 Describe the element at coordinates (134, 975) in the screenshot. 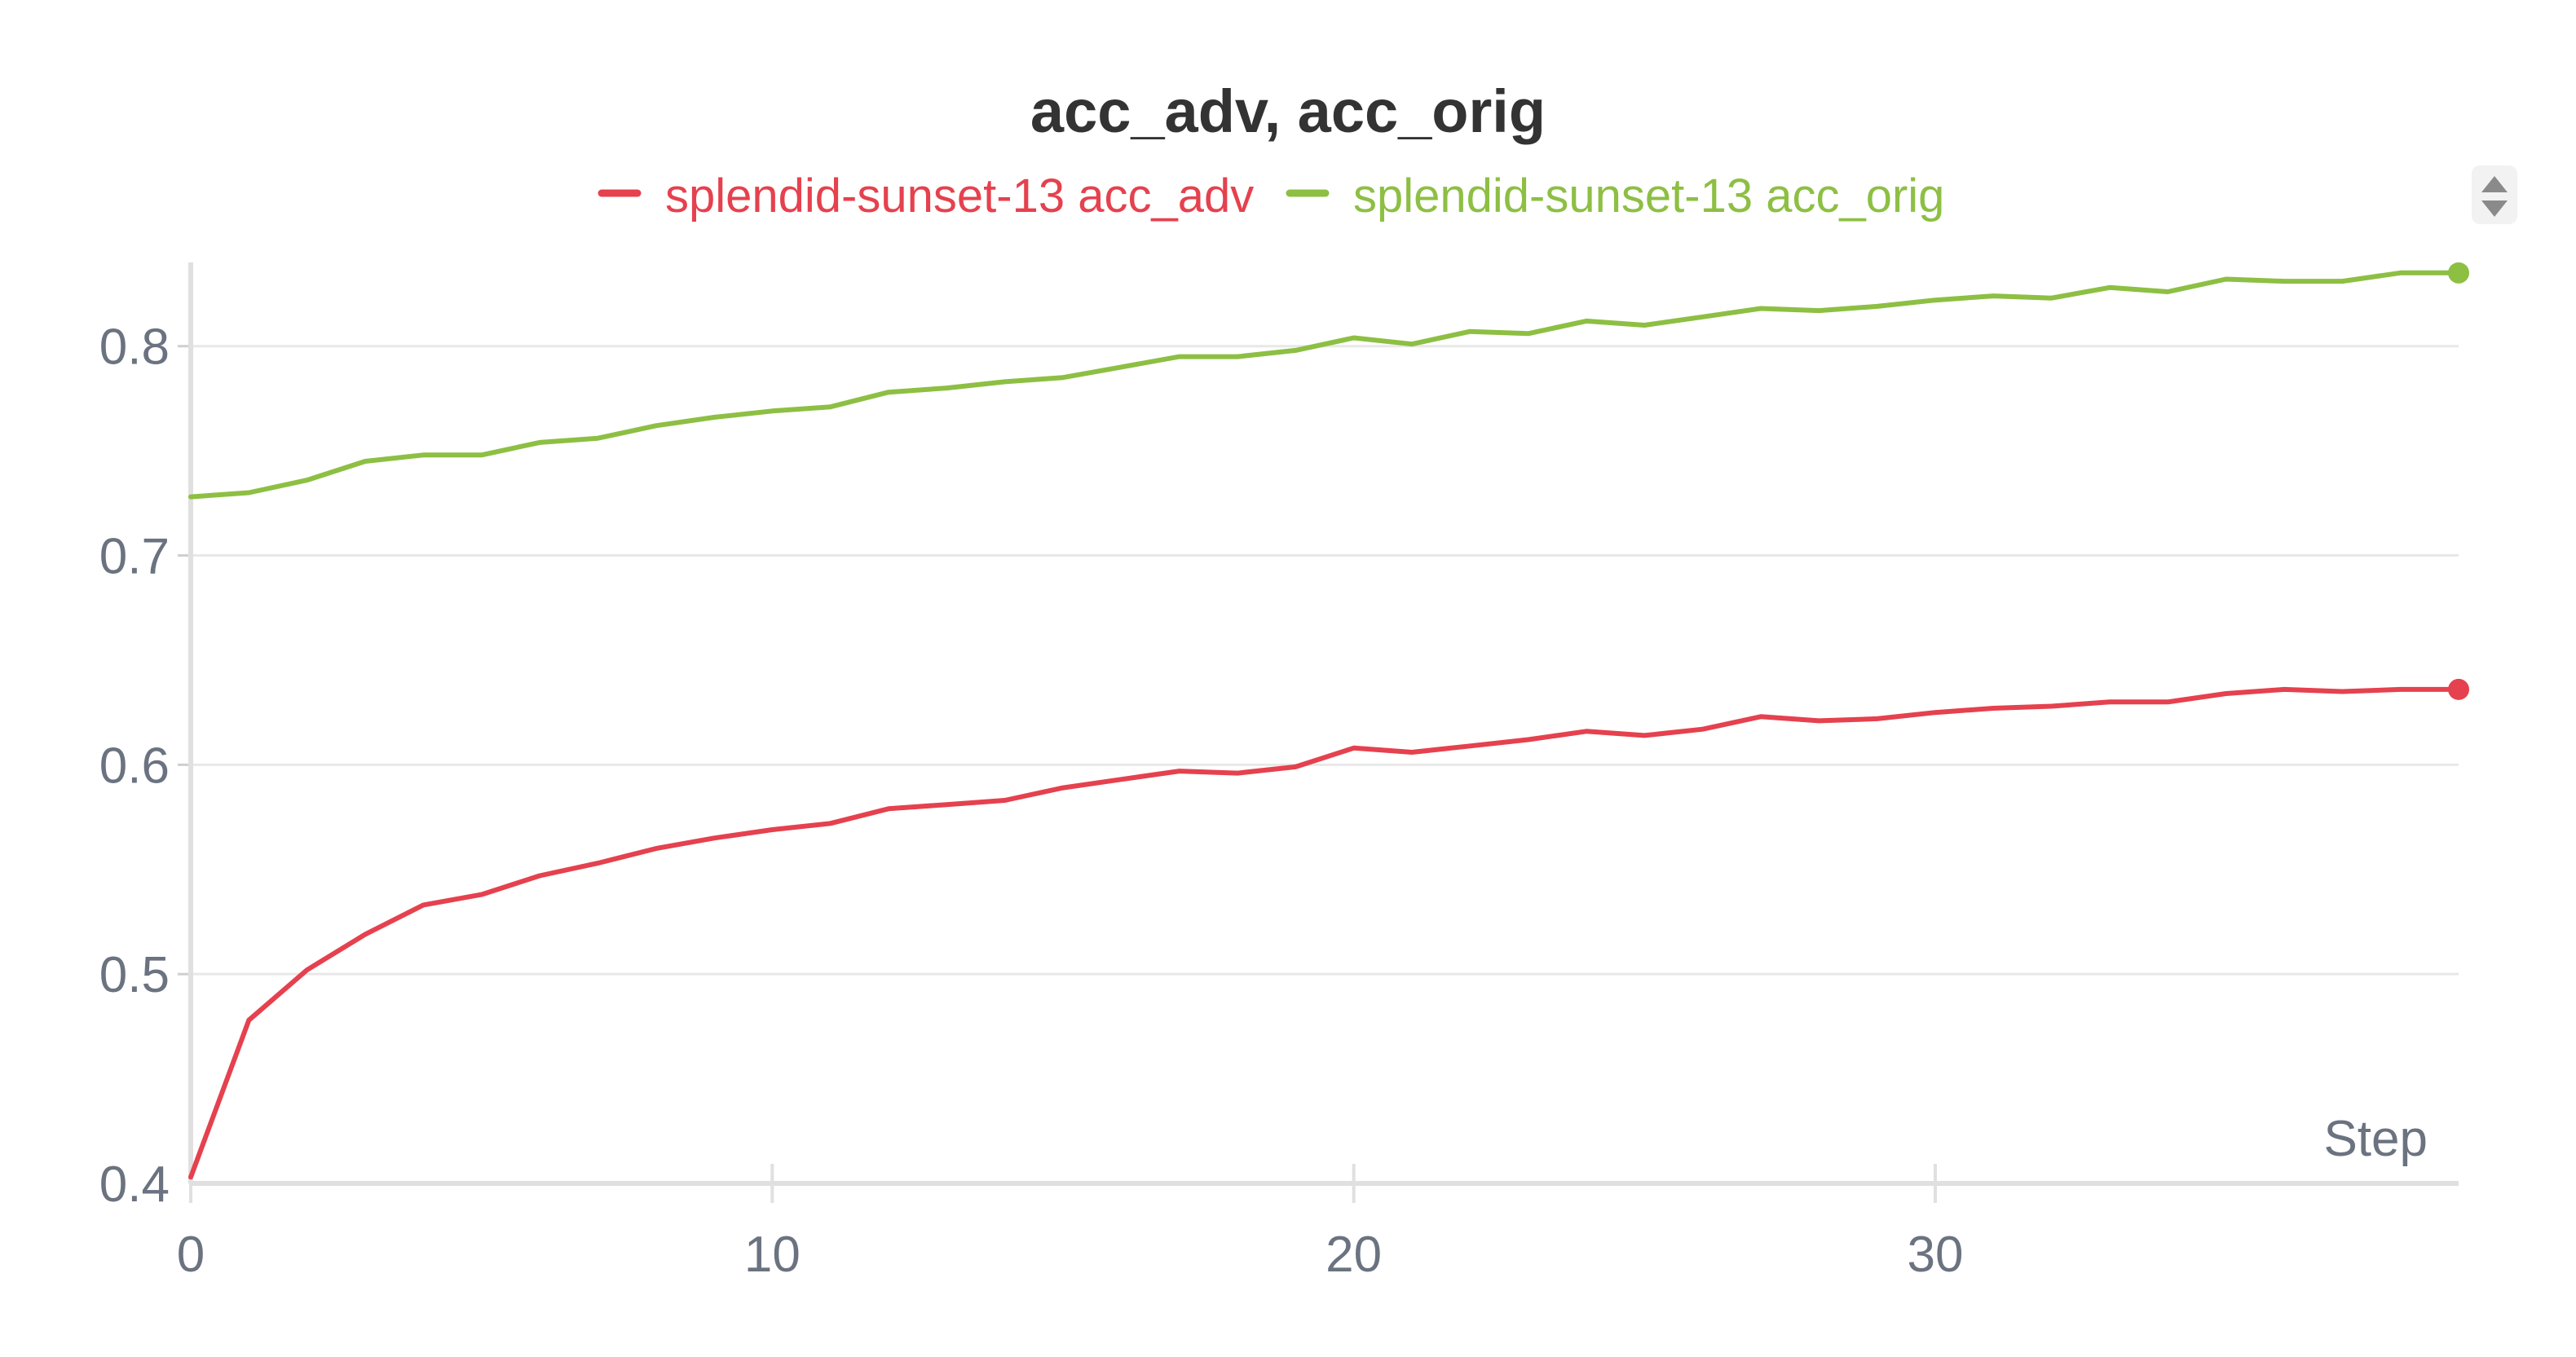

I see `y-tick-label: 0.5` at that location.